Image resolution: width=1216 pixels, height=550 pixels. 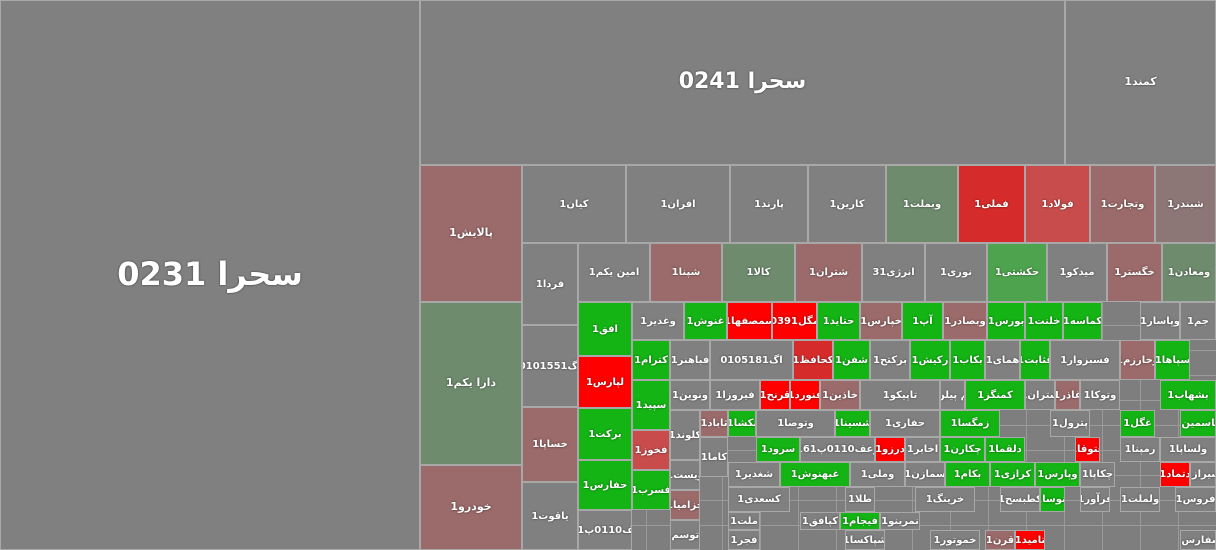 I want to click on tile: بکام1, so click(x=967, y=474).